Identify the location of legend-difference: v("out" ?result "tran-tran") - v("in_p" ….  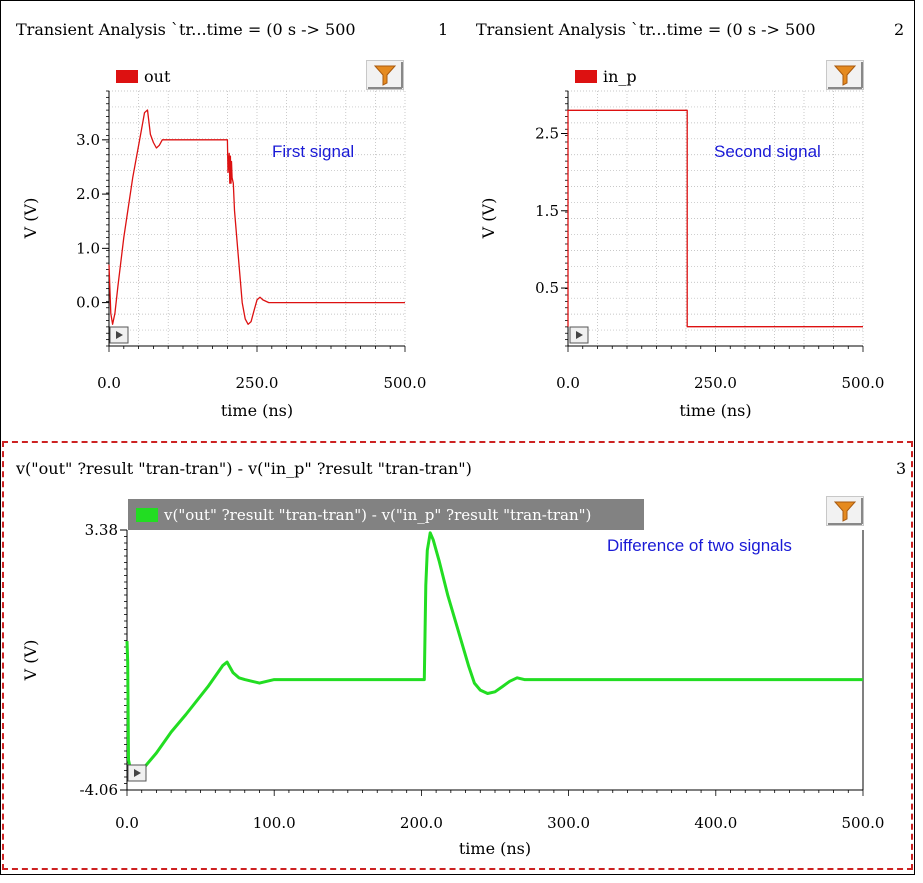
(386, 514).